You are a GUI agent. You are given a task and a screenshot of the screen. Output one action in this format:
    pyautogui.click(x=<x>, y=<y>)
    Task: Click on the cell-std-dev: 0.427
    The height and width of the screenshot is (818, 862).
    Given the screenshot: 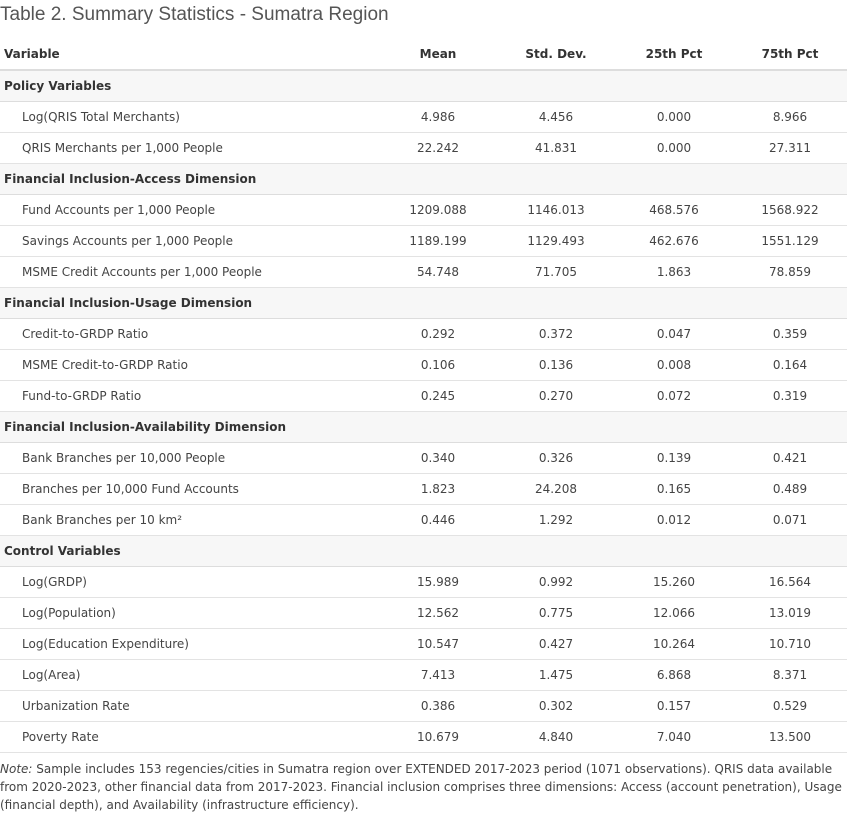 What is the action you would take?
    pyautogui.click(x=556, y=644)
    